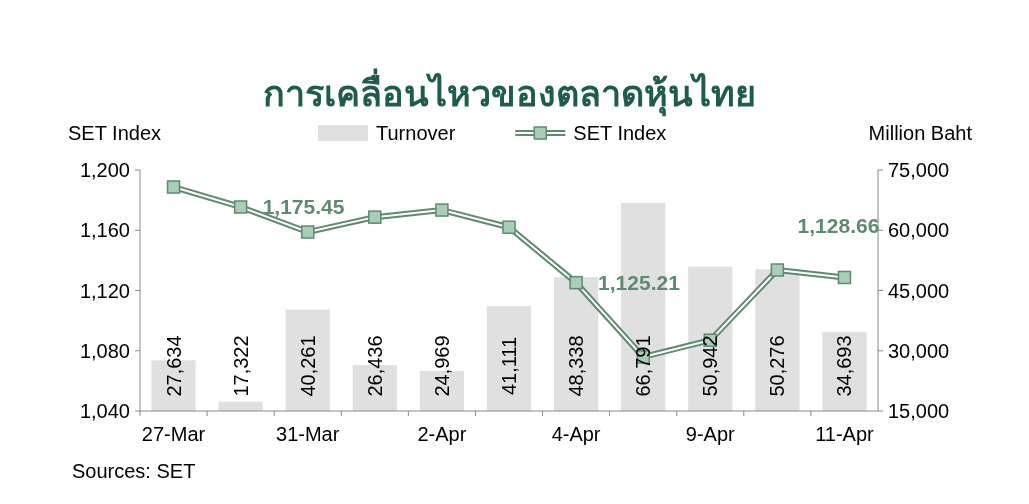  Describe the element at coordinates (919, 170) in the screenshot. I see `y2-tick-label: 75,000` at that location.